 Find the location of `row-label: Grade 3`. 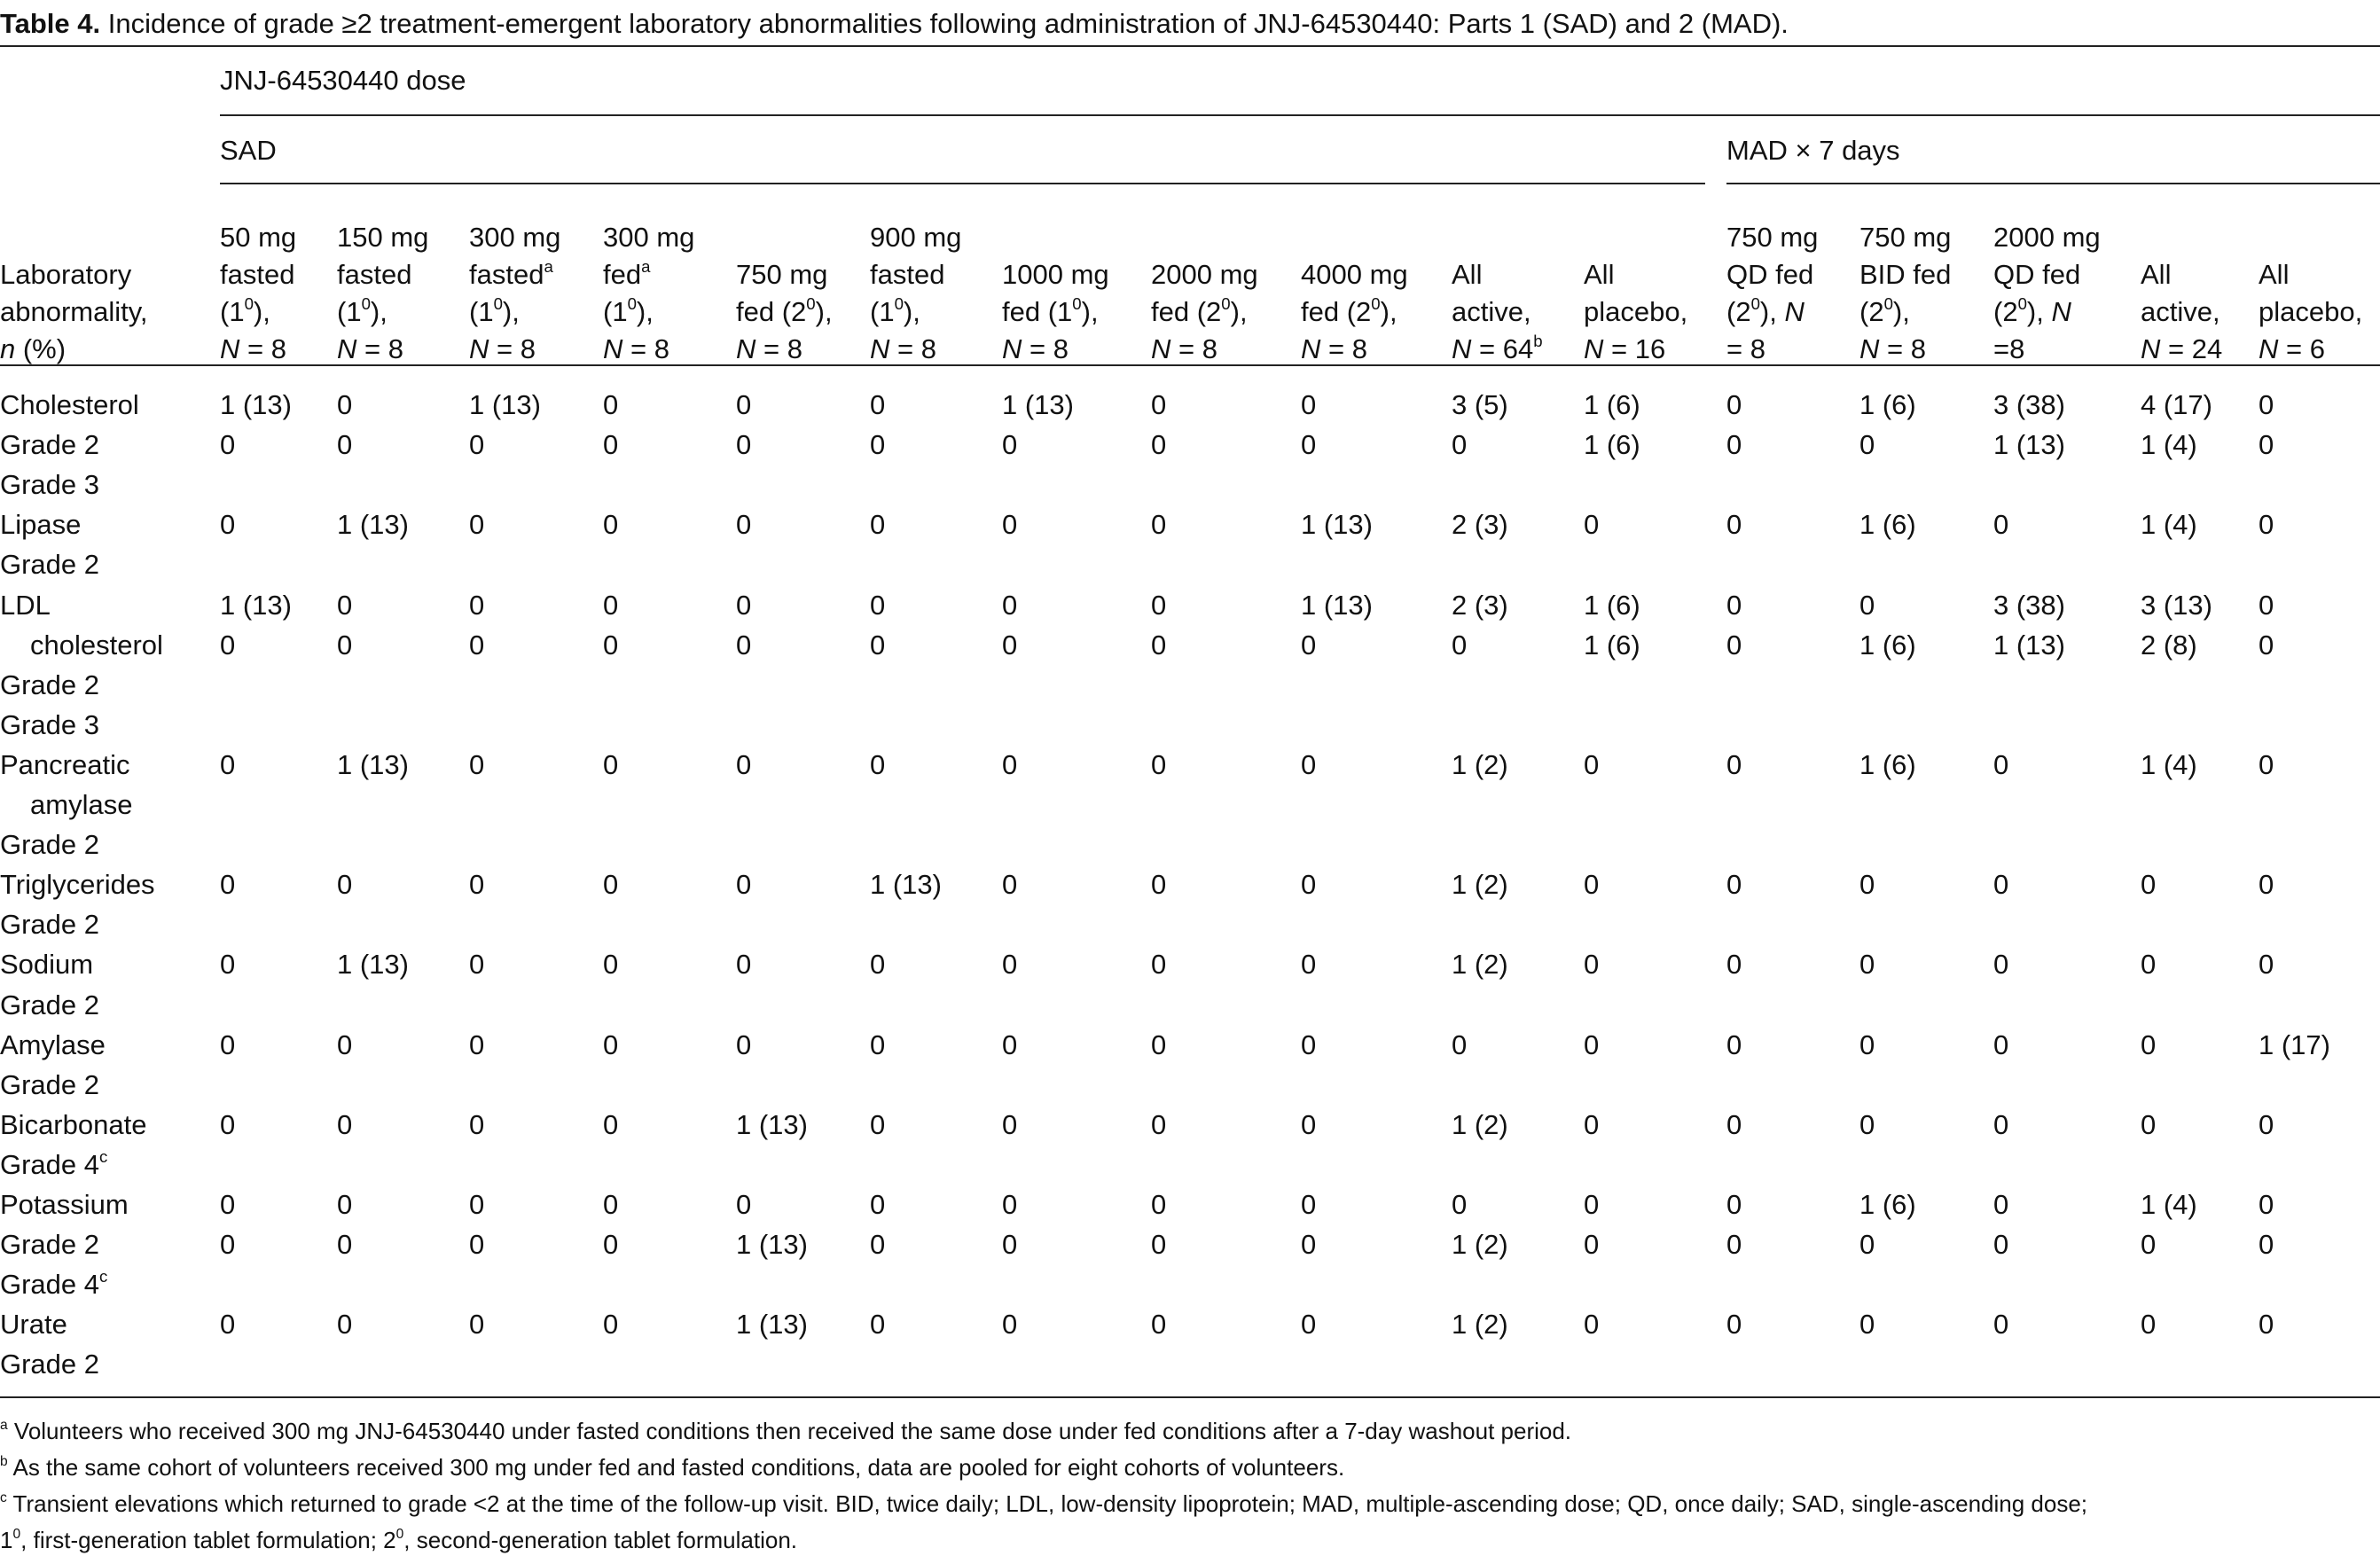

row-label: Grade 3 is located at coordinates (49, 485).